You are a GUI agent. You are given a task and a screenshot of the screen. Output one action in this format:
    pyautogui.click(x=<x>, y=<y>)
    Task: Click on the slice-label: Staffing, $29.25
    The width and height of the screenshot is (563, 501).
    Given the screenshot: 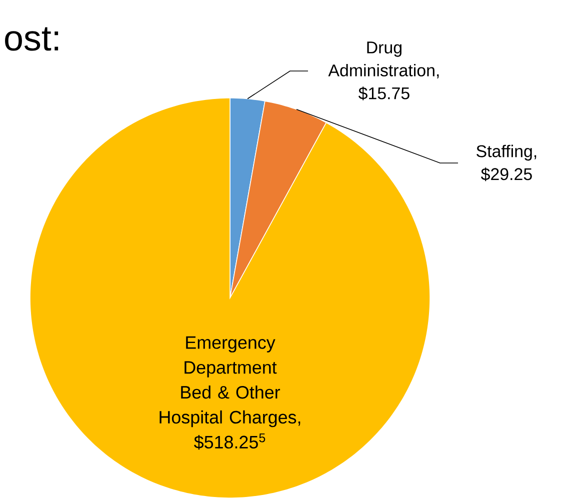 What is the action you would take?
    pyautogui.click(x=506, y=163)
    